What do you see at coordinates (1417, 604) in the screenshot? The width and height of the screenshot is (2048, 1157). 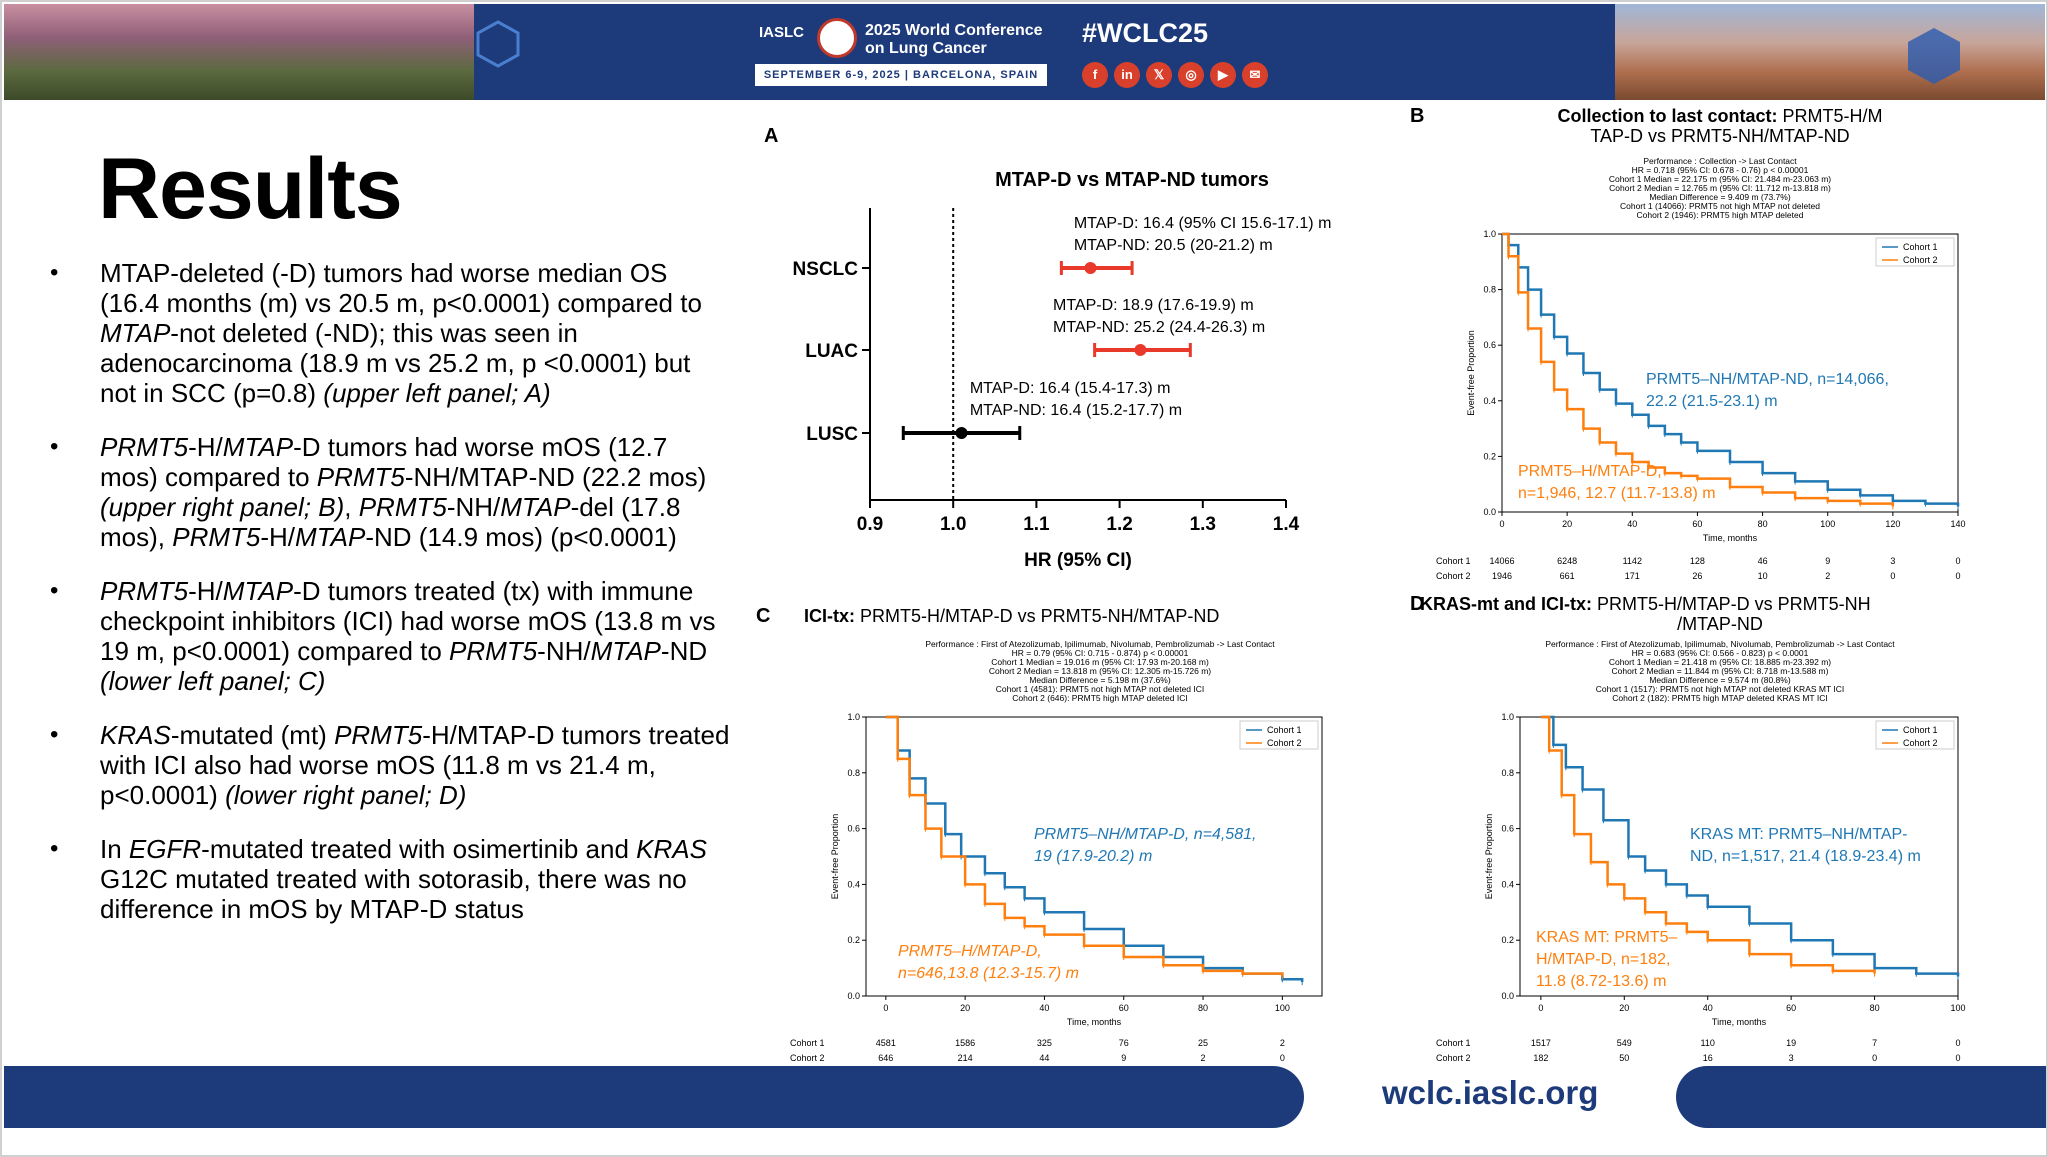 I see `panel-label: D` at bounding box center [1417, 604].